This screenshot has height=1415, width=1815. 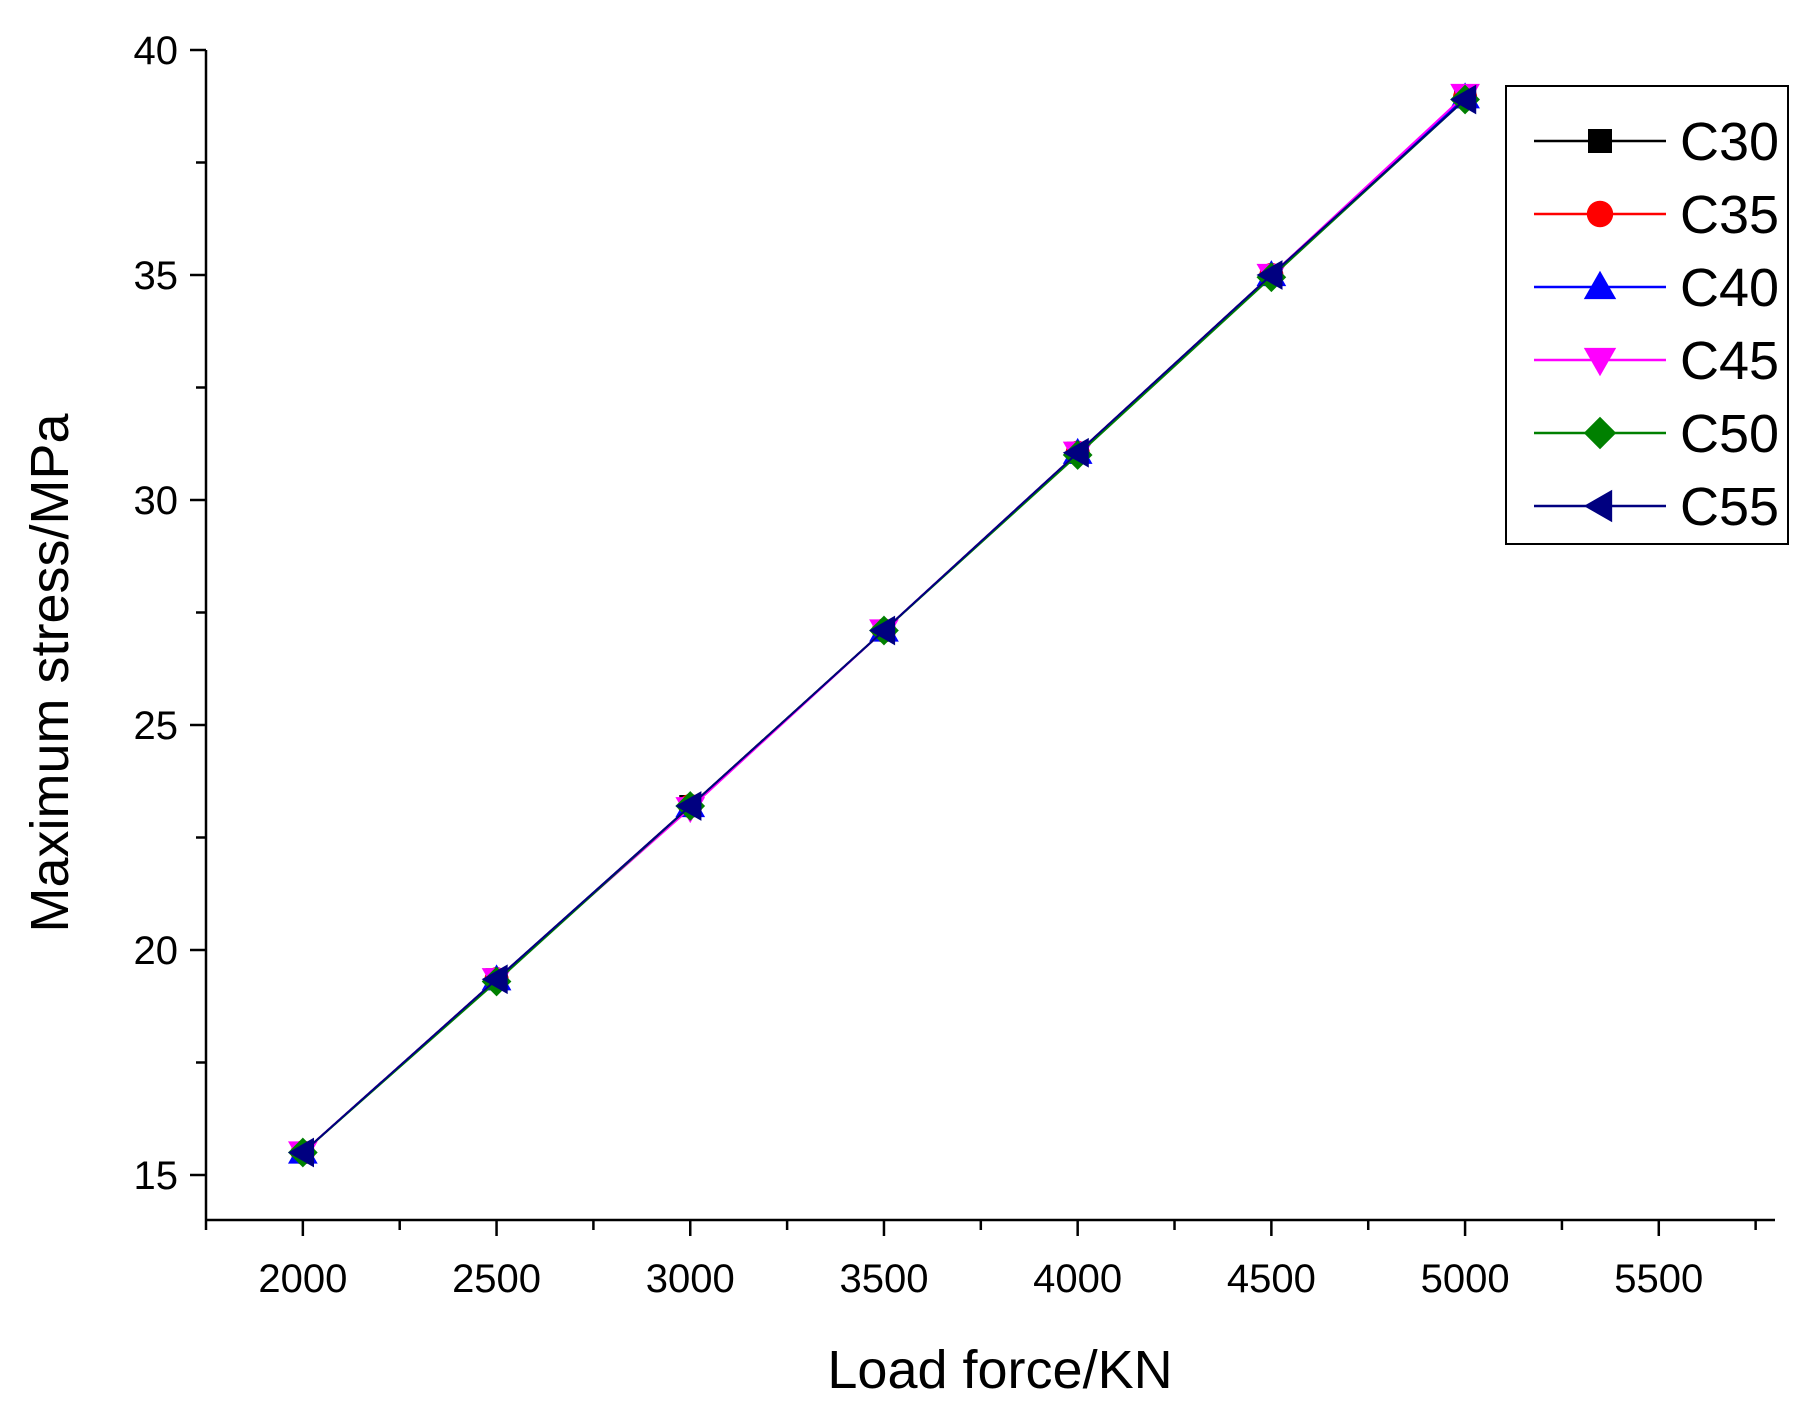 I want to click on y-tick-label: 40, so click(x=156, y=51).